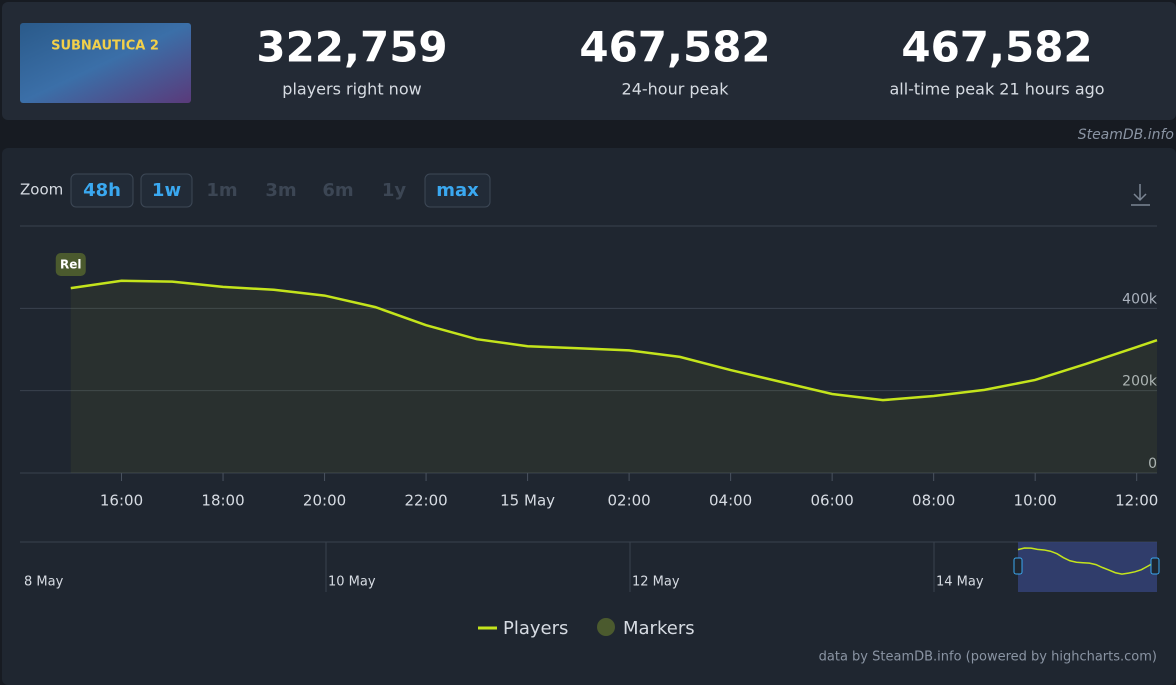  Describe the element at coordinates (730, 501) in the screenshot. I see `x-tick-label: 04:00` at that location.